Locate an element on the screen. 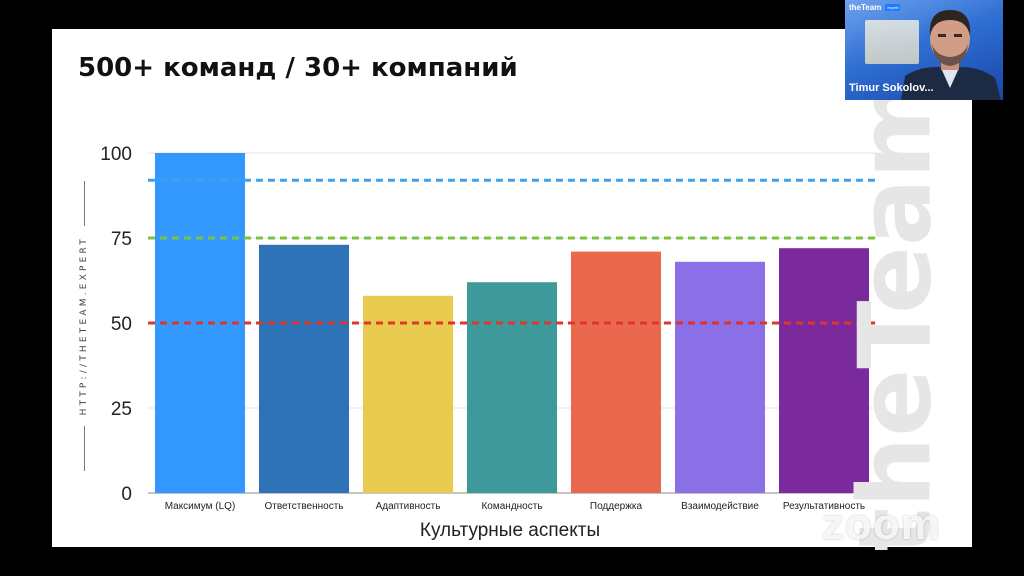  theteam-logo: theTeam expert is located at coordinates (875, 7).